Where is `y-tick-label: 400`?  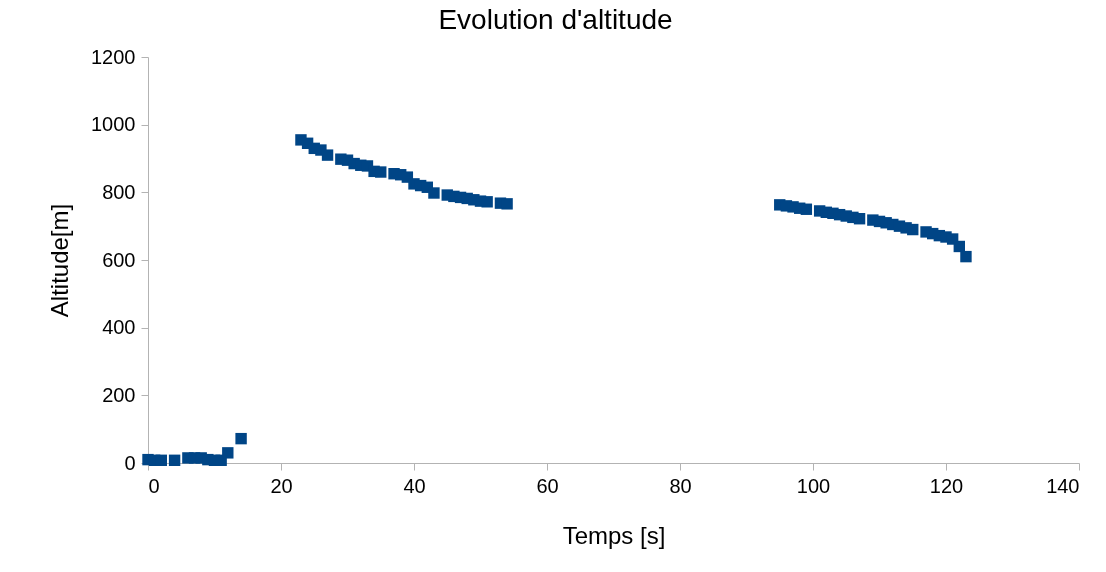 y-tick-label: 400 is located at coordinates (119, 327).